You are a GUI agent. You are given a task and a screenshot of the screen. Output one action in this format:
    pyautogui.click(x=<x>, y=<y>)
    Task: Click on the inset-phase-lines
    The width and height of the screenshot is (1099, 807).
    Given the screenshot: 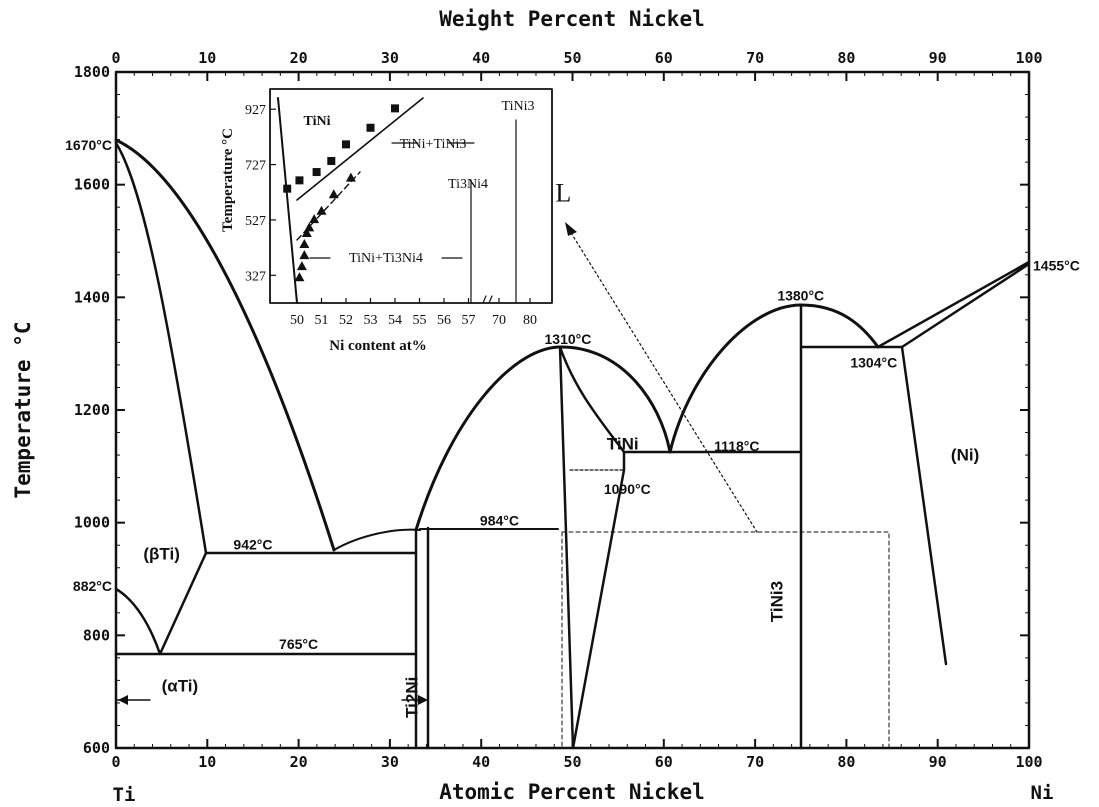 What is the action you would take?
    pyautogui.click(x=493, y=211)
    